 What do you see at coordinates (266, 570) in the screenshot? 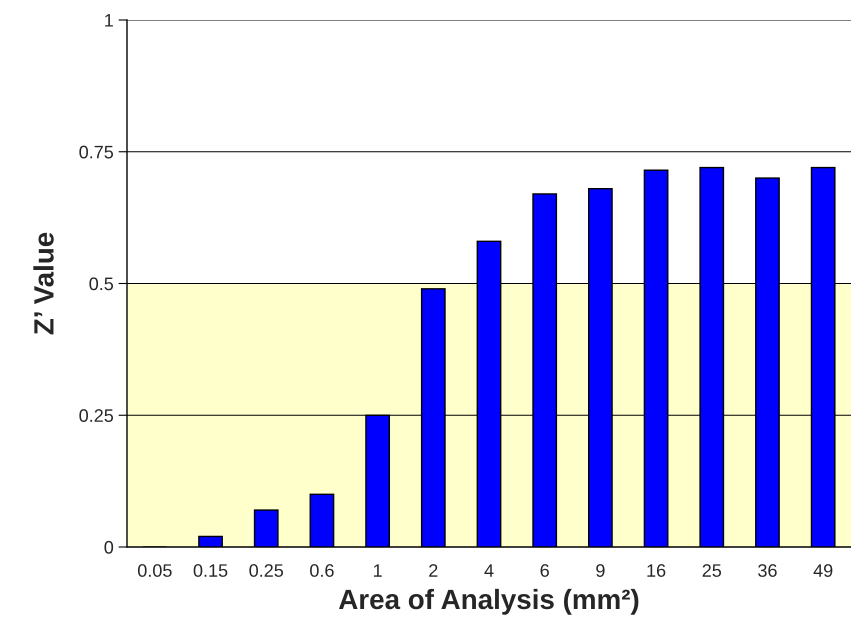
I see `x-tick-label: 0.25` at bounding box center [266, 570].